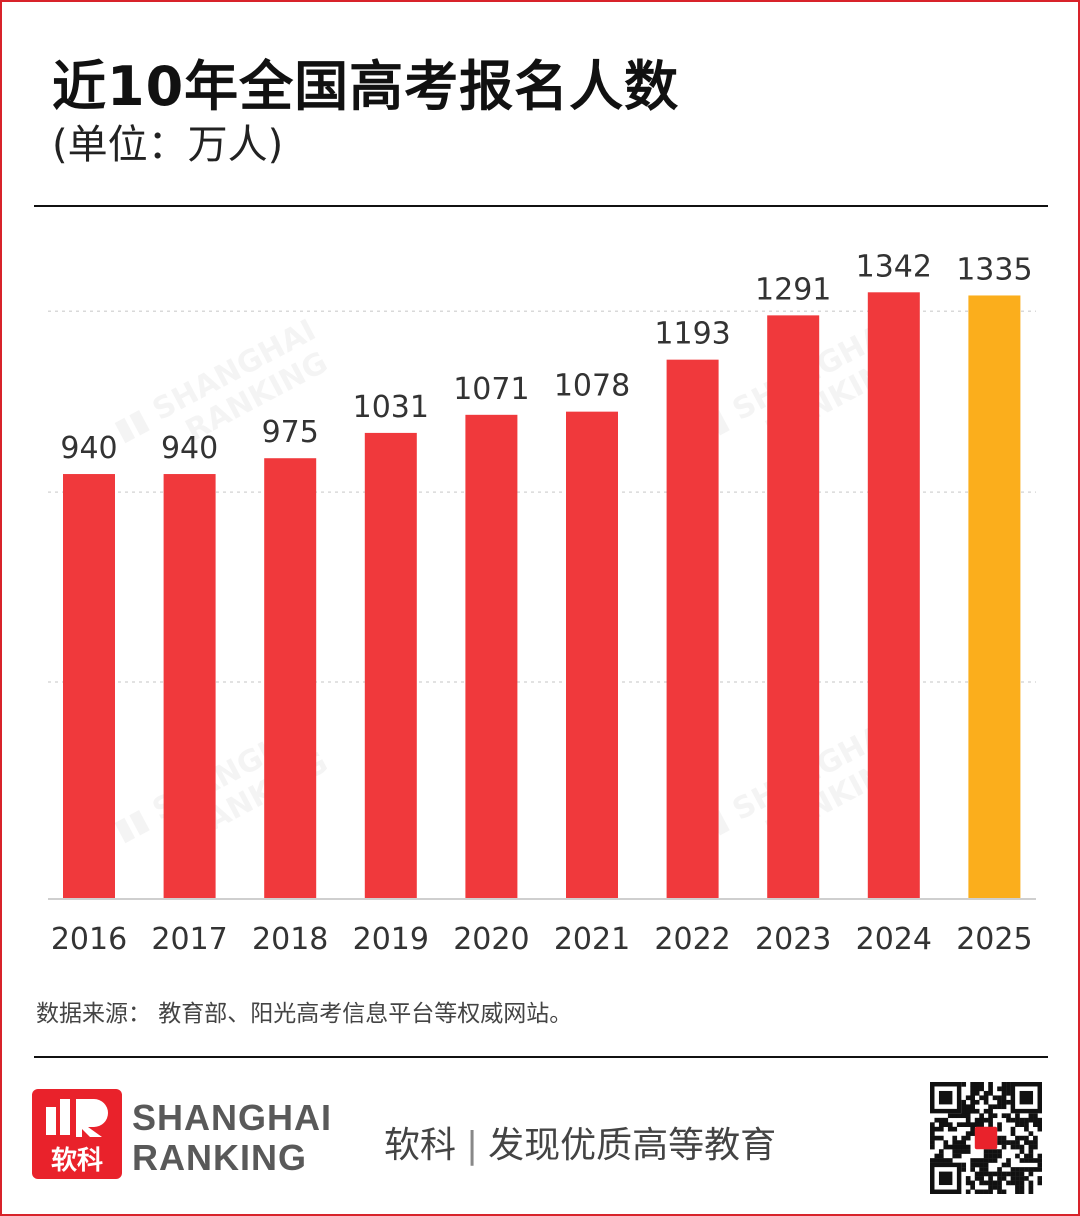 This screenshot has height=1216, width=1080. I want to click on bar-2016, so click(89, 686).